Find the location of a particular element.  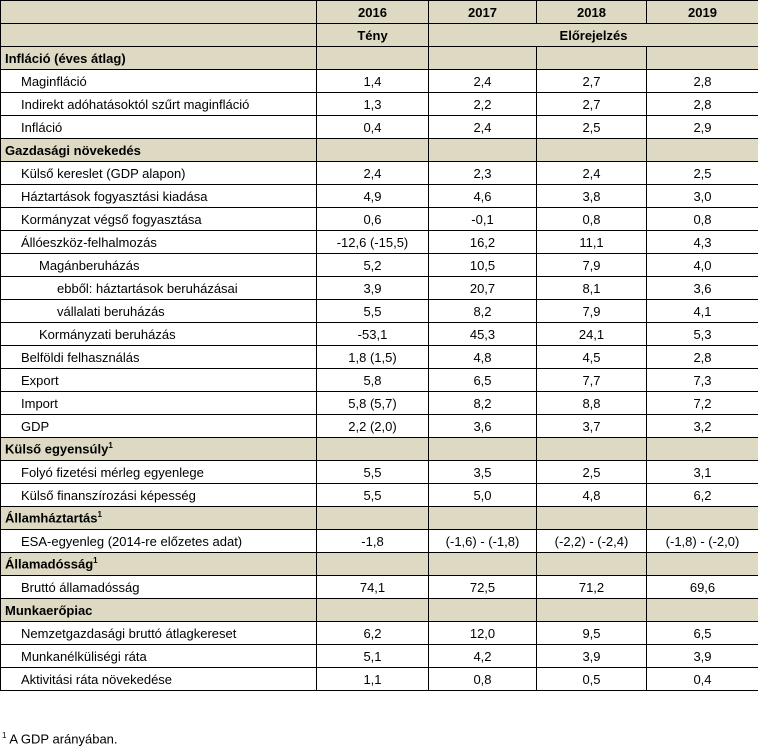

row-label: ebből: háztartások beruházásai is located at coordinates (158, 288).